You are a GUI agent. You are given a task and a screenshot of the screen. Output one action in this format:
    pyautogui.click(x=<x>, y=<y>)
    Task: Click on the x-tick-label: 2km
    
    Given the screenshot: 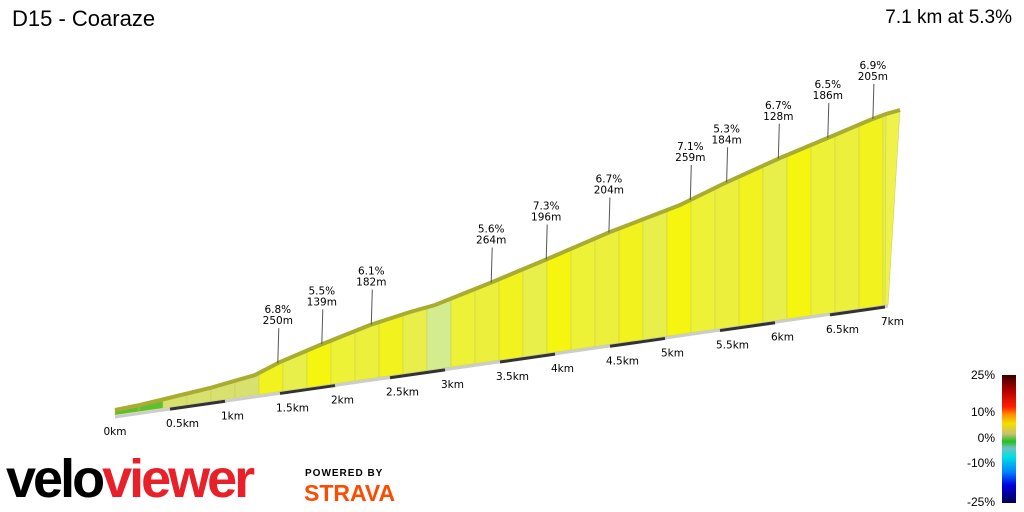 What is the action you would take?
    pyautogui.click(x=342, y=401)
    